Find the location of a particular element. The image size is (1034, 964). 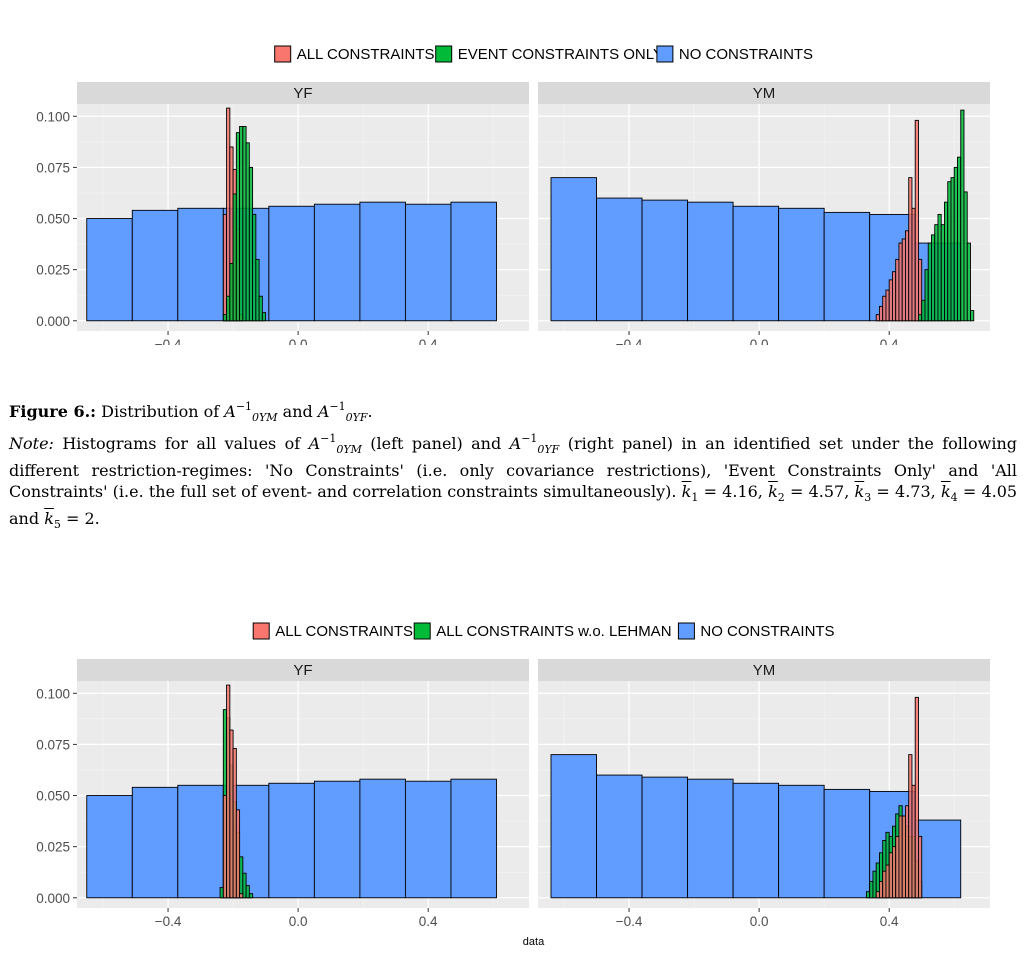

y-tick-label: 0.025 is located at coordinates (53, 847).